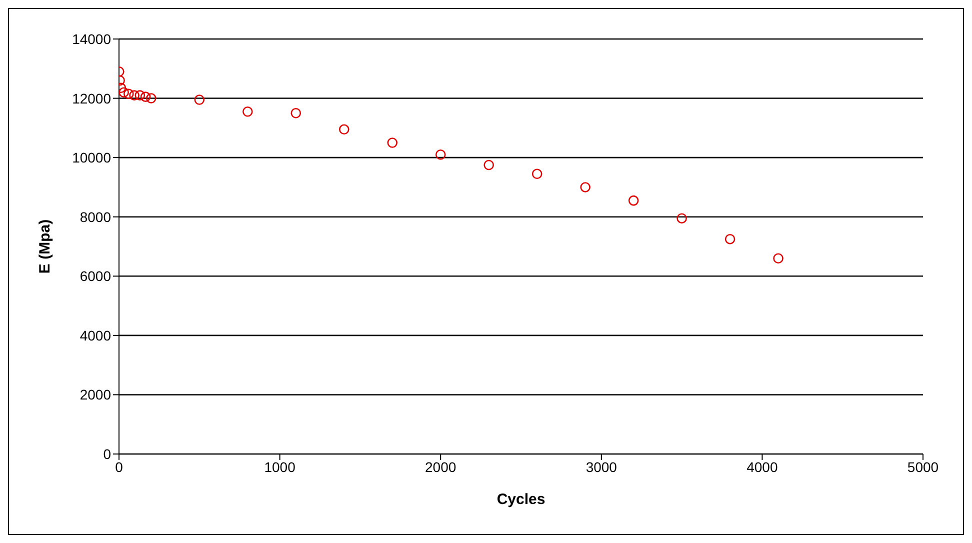  Describe the element at coordinates (96, 394) in the screenshot. I see `y-tick-label: 2000` at that location.